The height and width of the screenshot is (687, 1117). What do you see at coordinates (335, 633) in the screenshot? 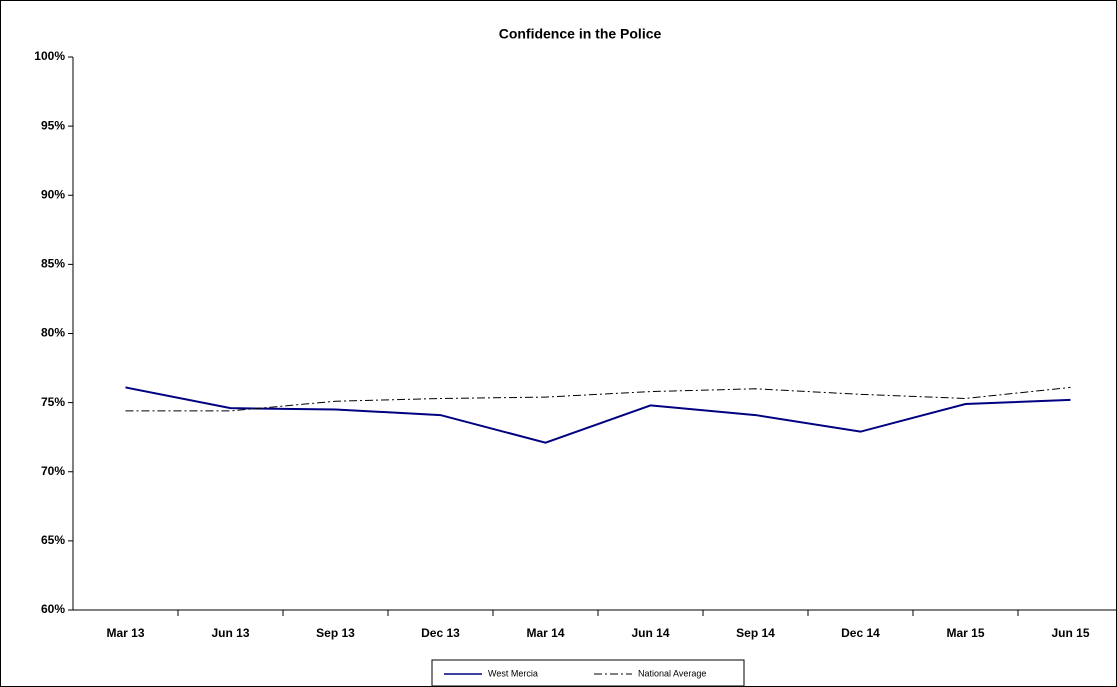
I see `x-tick-label: Sep 13` at bounding box center [335, 633].